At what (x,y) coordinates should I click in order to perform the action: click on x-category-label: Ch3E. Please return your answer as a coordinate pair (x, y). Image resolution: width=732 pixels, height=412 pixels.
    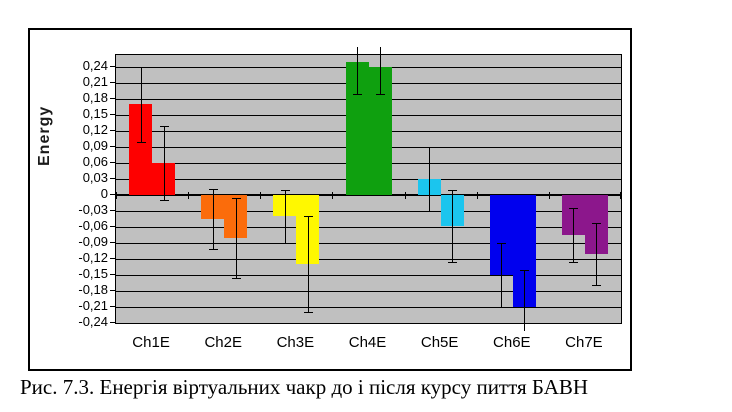
    Looking at the image, I should click on (295, 342).